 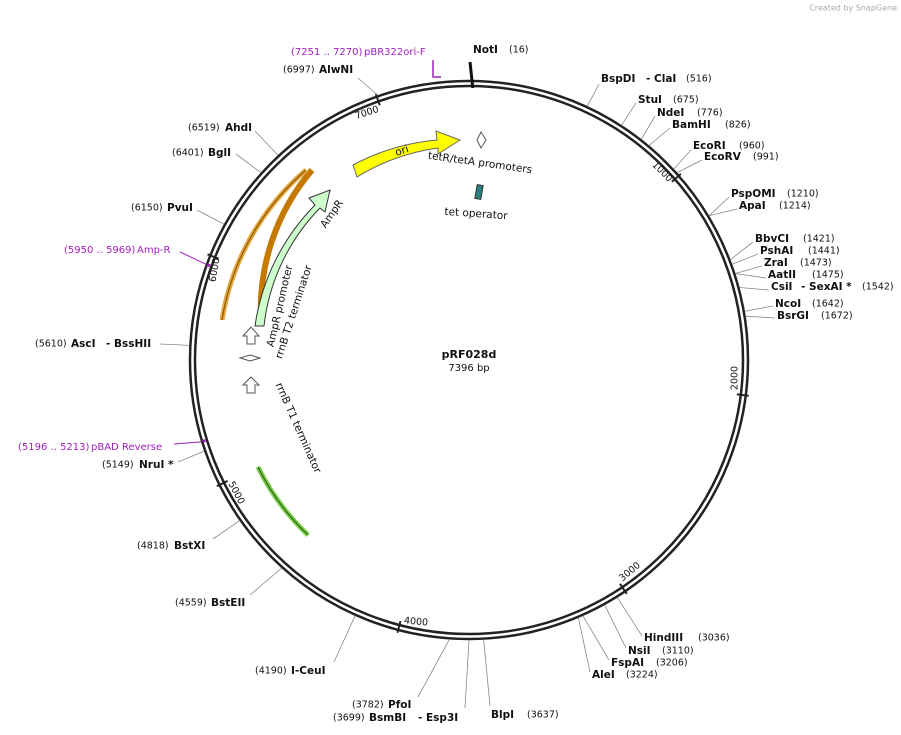 What do you see at coordinates (766, 157) in the screenshot?
I see `site-position: (991)` at bounding box center [766, 157].